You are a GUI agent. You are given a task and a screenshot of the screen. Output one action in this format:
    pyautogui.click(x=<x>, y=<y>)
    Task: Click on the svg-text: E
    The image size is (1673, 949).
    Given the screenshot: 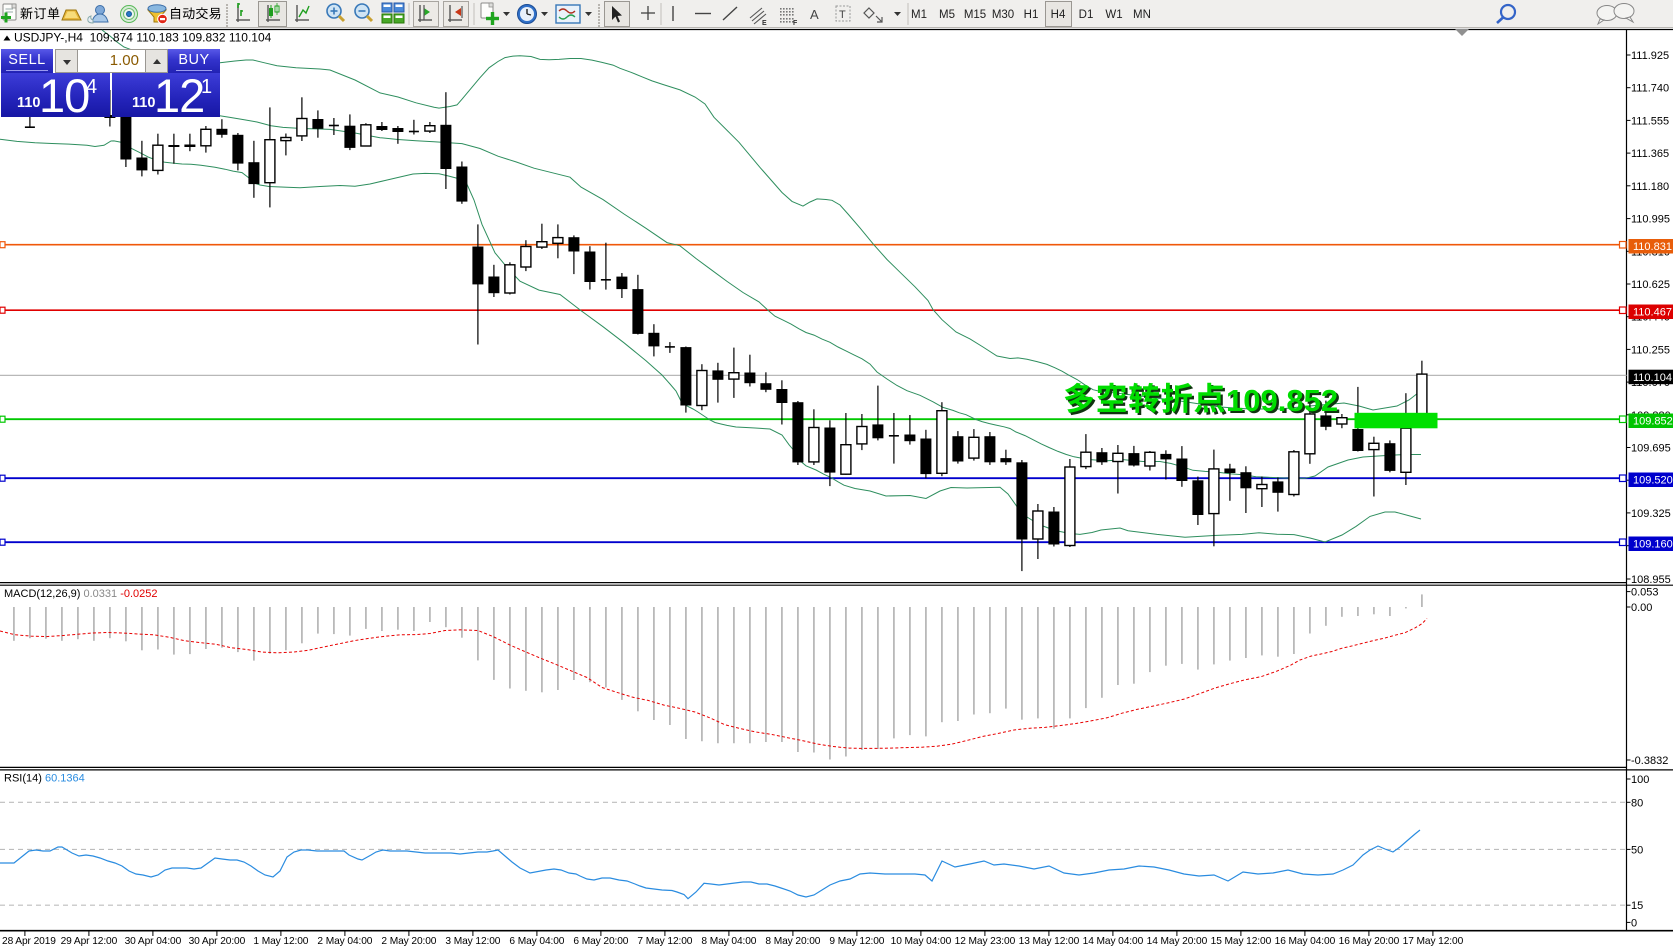 What is the action you would take?
    pyautogui.click(x=764, y=23)
    